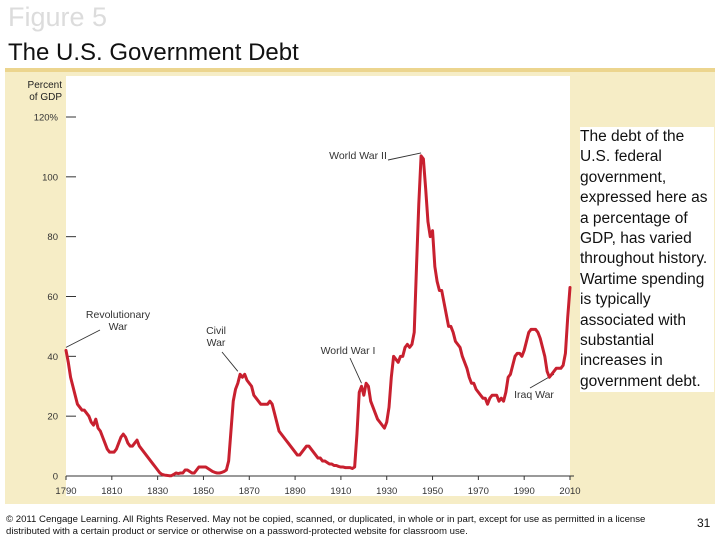 Image resolution: width=720 pixels, height=540 pixels. Describe the element at coordinates (348, 364) in the screenshot. I see `annotation-world-war-i: World War I` at that location.